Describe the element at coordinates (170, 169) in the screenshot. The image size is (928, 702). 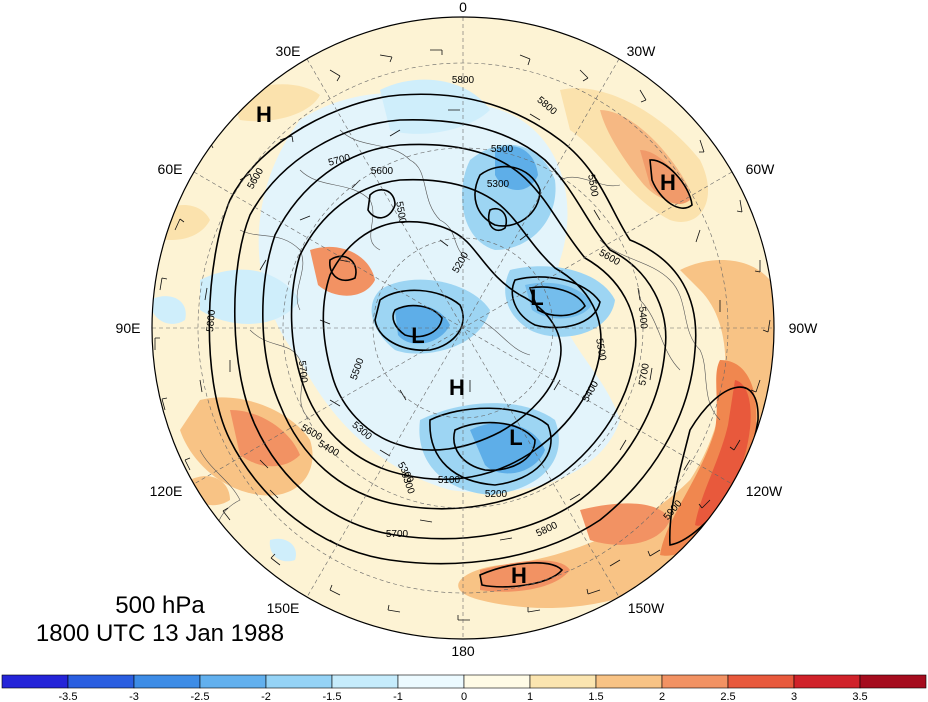
I see `lon-label-60e: 60E` at that location.